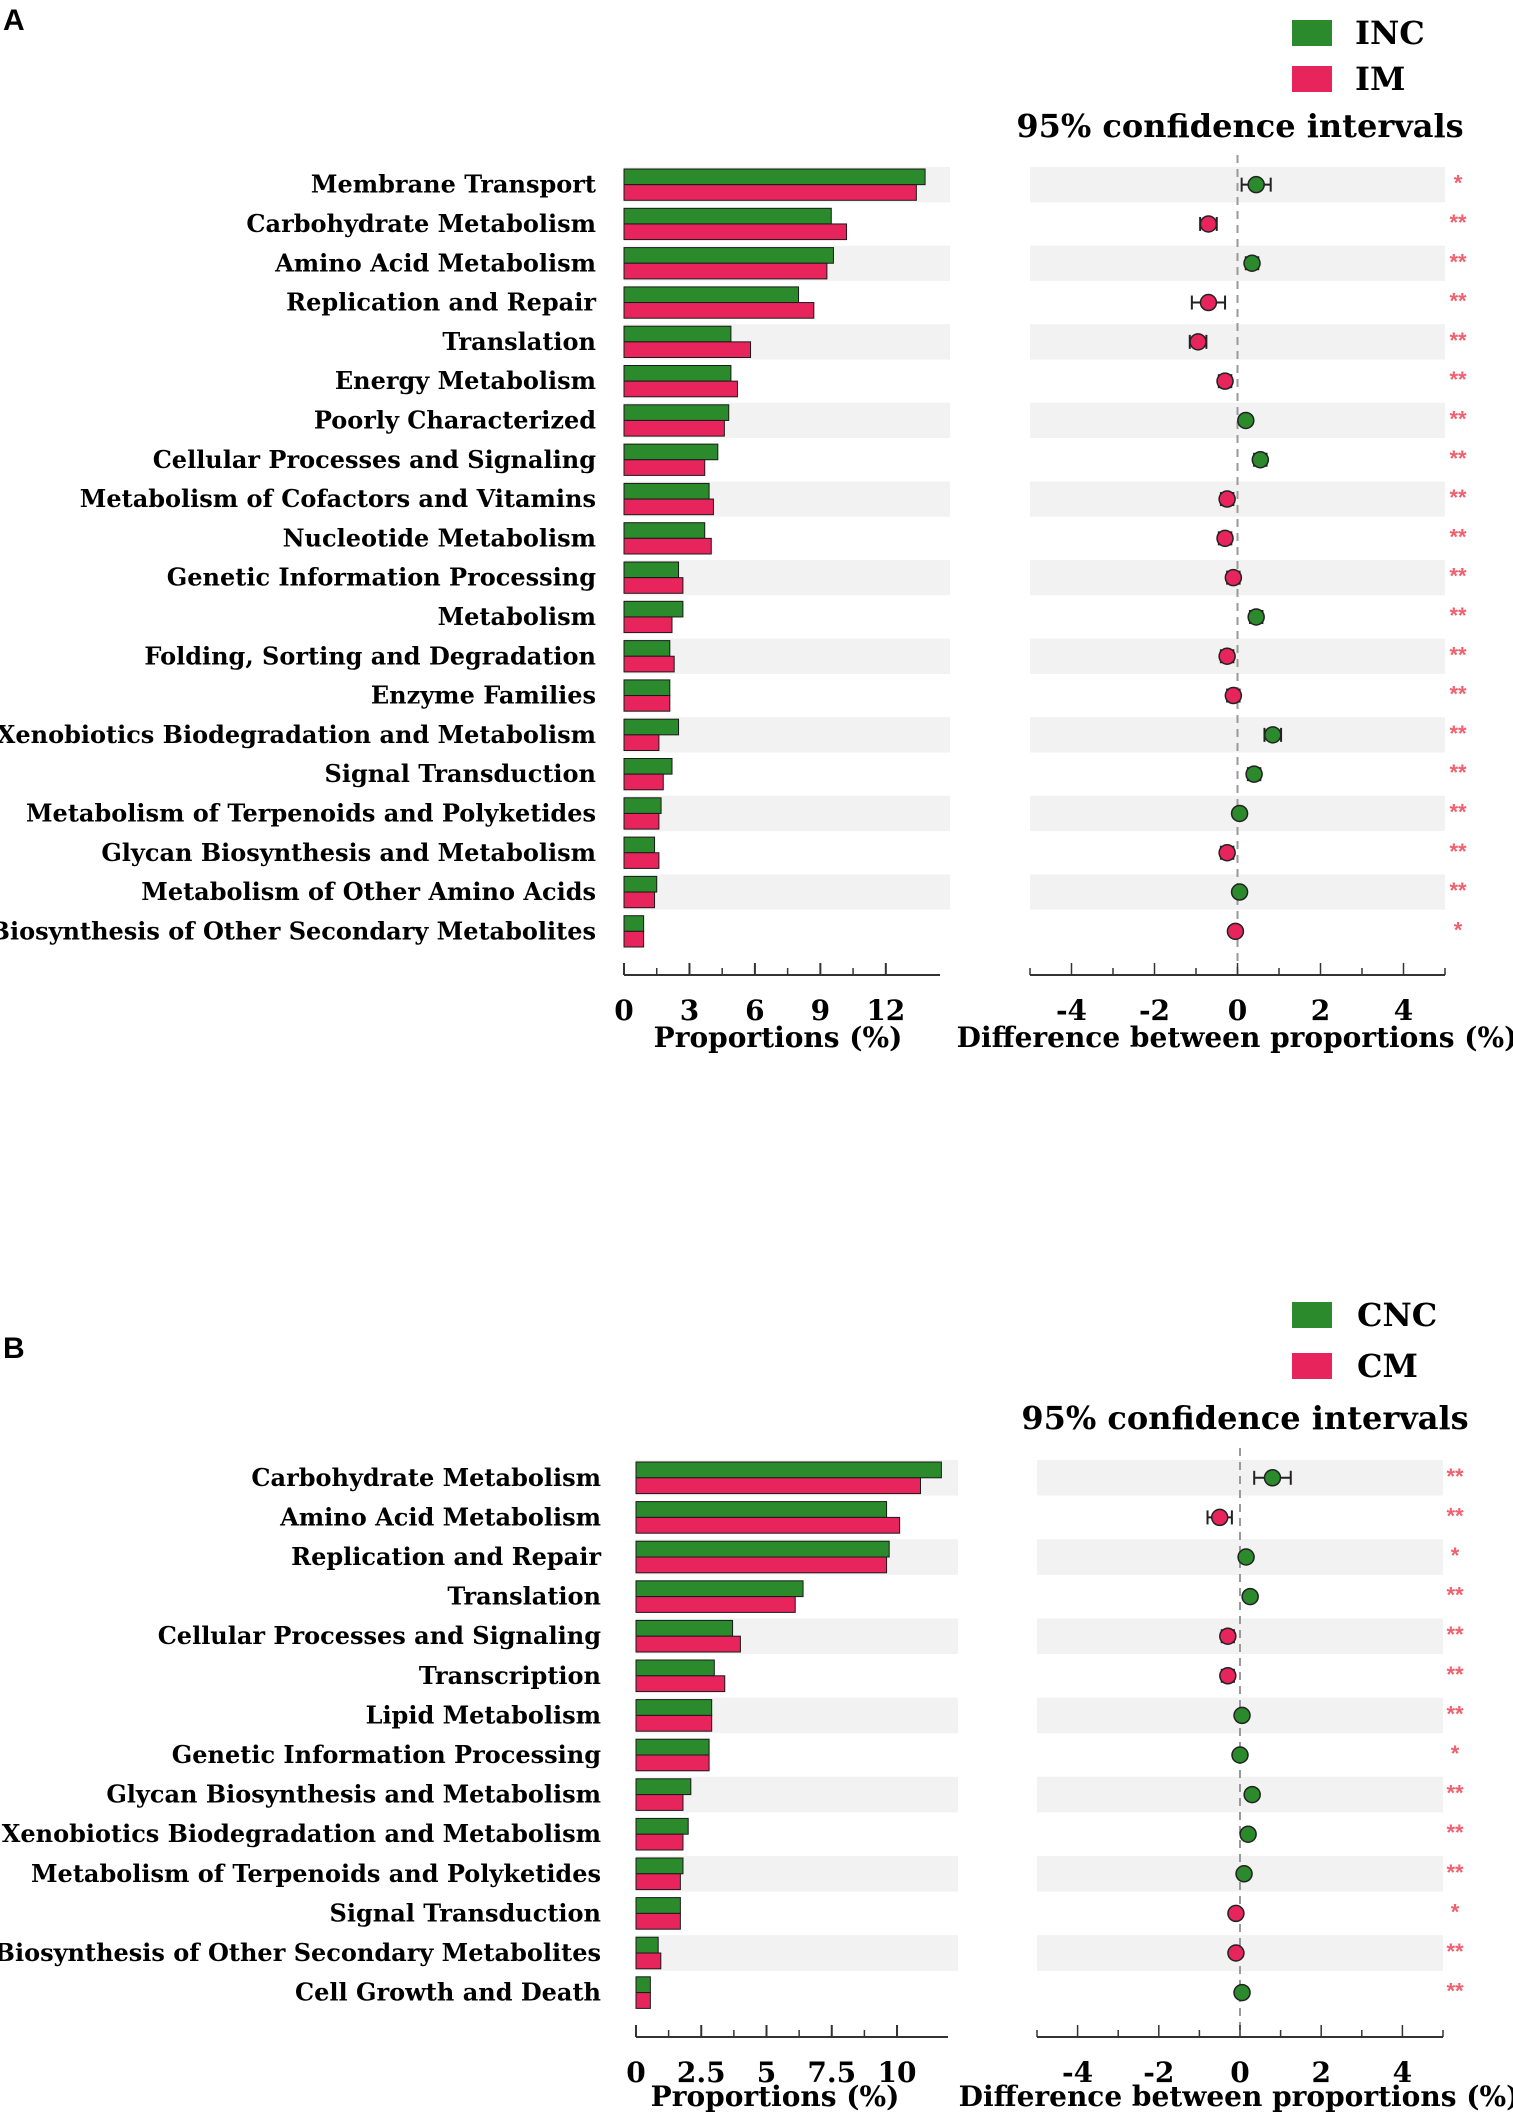 The height and width of the screenshot is (2124, 1513). I want to click on bar-axis-tick-label: 0, so click(635, 2072).